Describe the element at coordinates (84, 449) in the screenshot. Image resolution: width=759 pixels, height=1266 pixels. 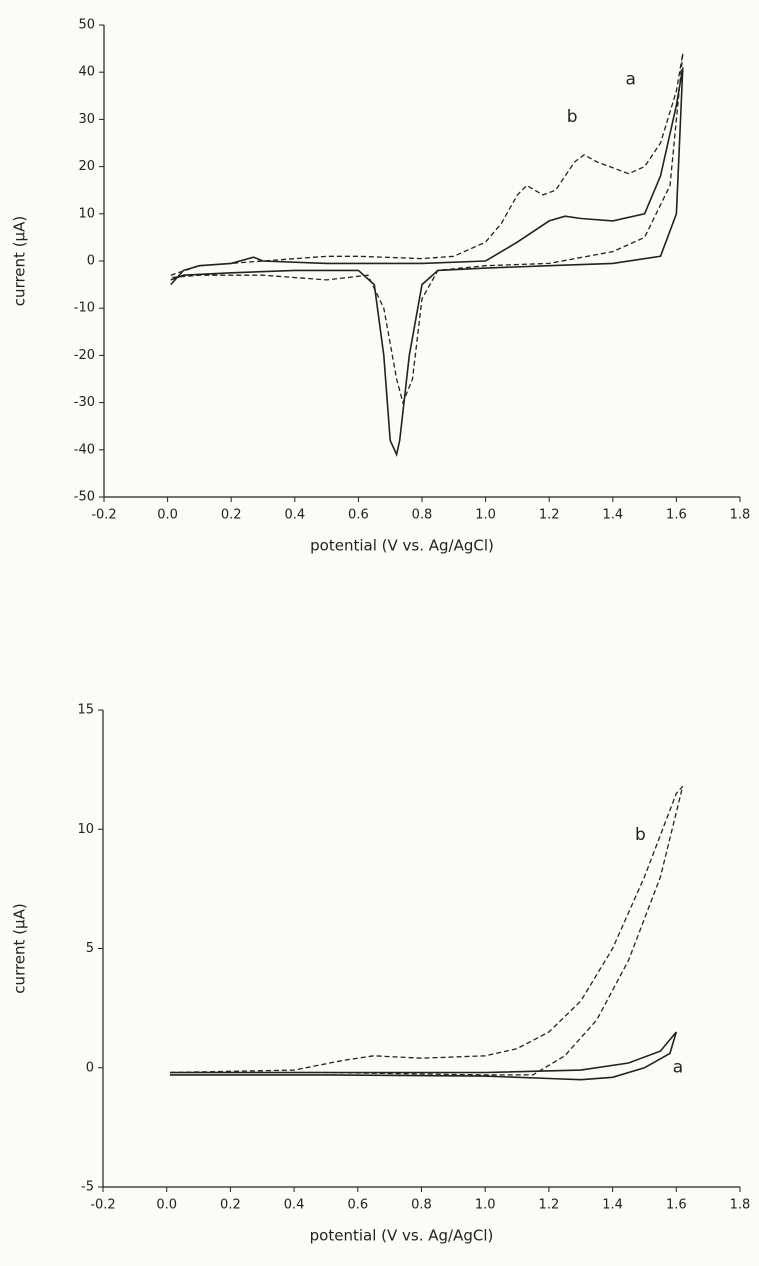
I see `y-tick-label: -40` at that location.